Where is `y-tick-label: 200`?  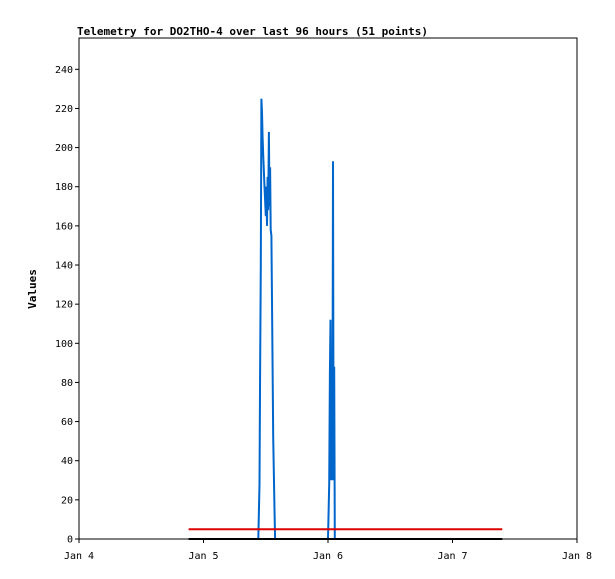
y-tick-label: 200 is located at coordinates (64, 148).